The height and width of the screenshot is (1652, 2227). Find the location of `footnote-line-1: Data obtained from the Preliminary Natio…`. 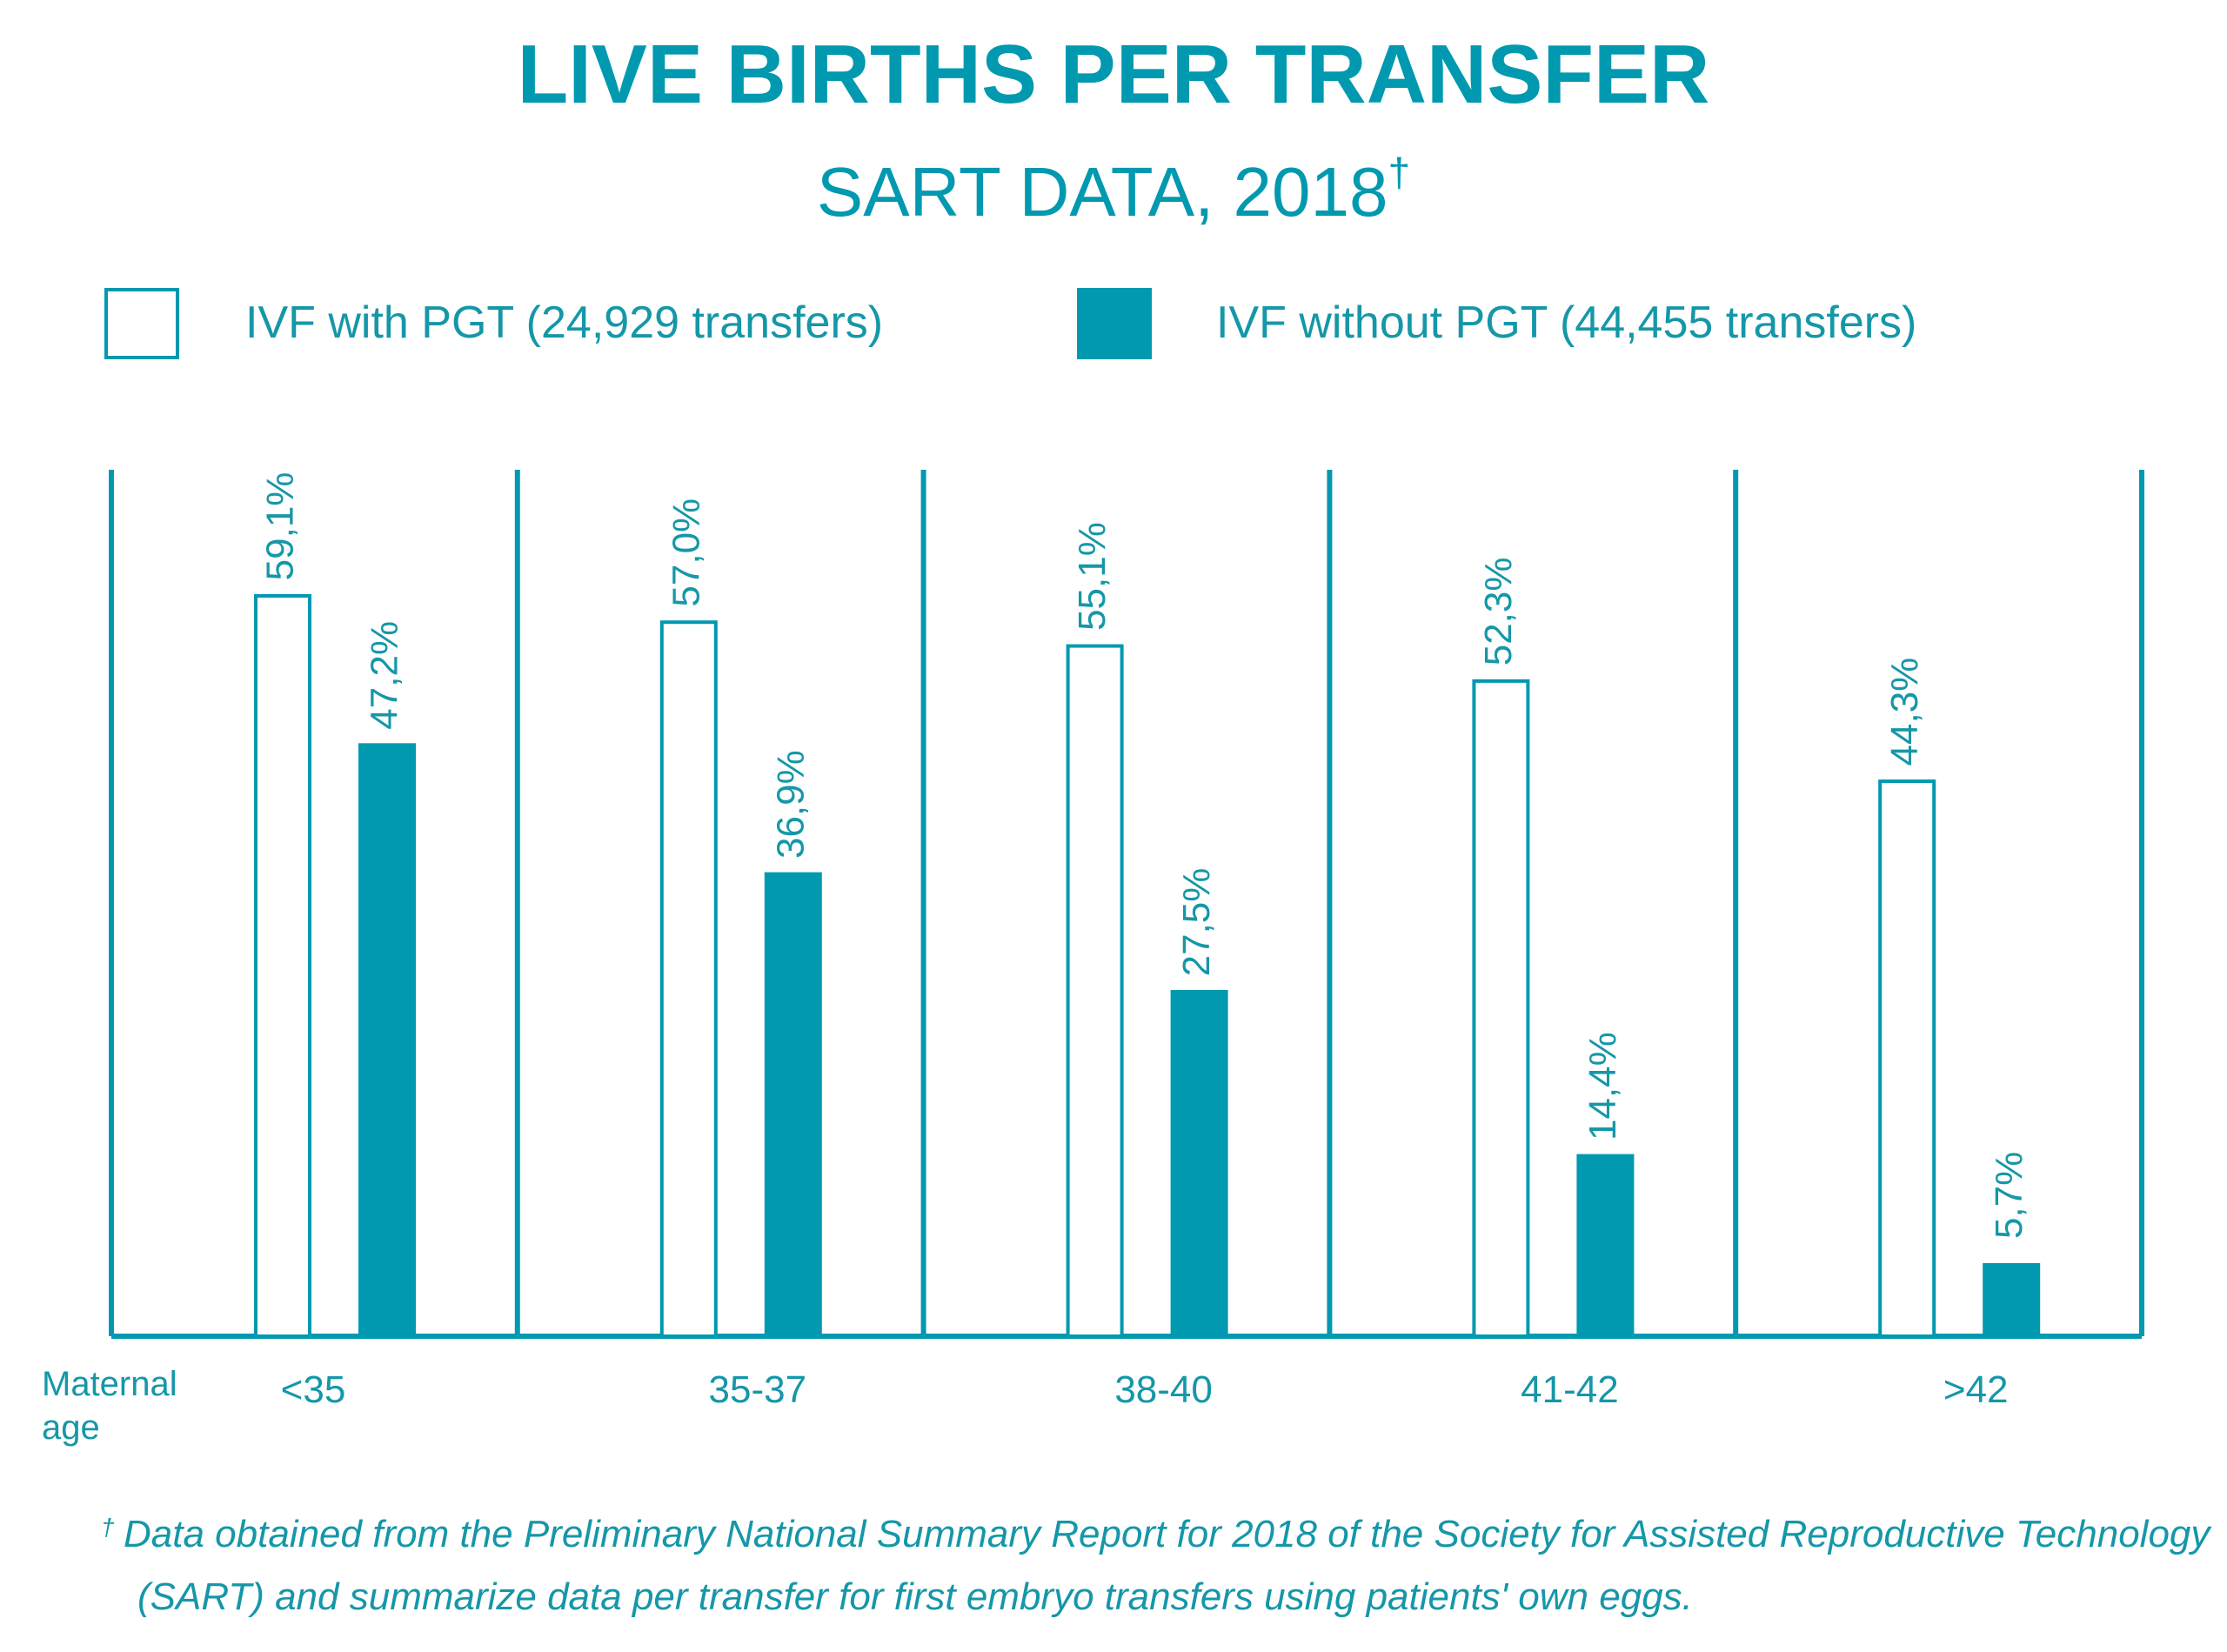

footnote-line-1: Data obtained from the Preliminary Natio… is located at coordinates (1168, 1534).